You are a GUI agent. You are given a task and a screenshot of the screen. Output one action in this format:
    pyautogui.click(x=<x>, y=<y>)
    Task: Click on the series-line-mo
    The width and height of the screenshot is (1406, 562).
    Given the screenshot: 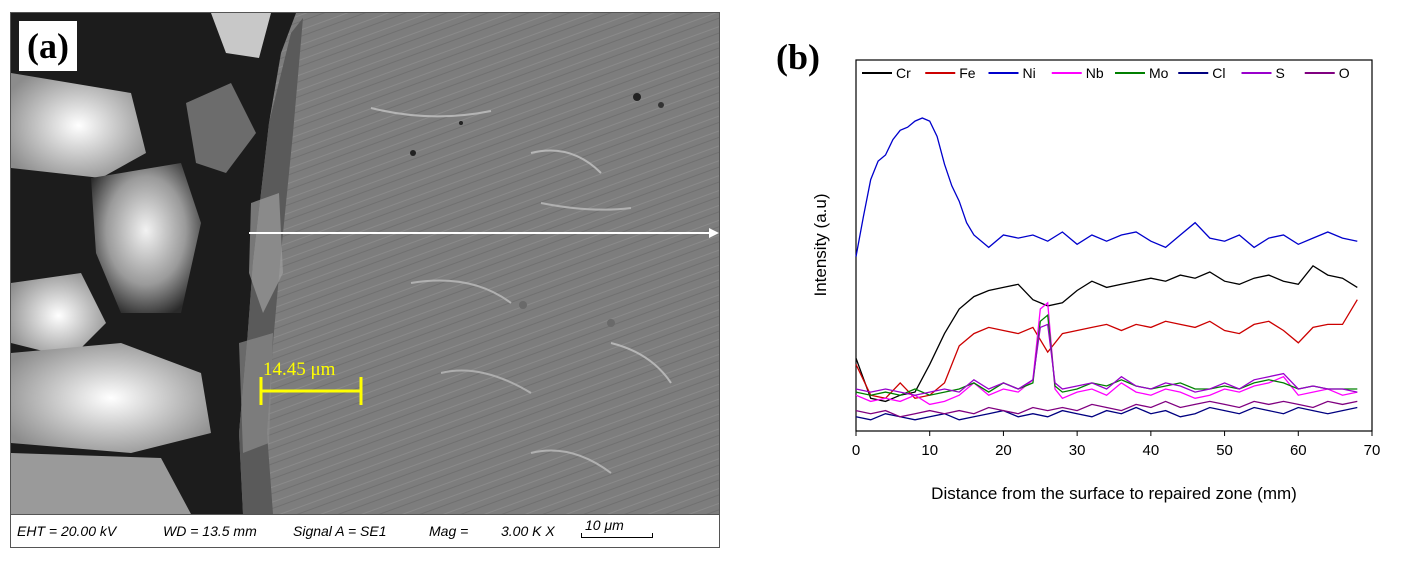 What is the action you would take?
    pyautogui.click(x=1106, y=354)
    